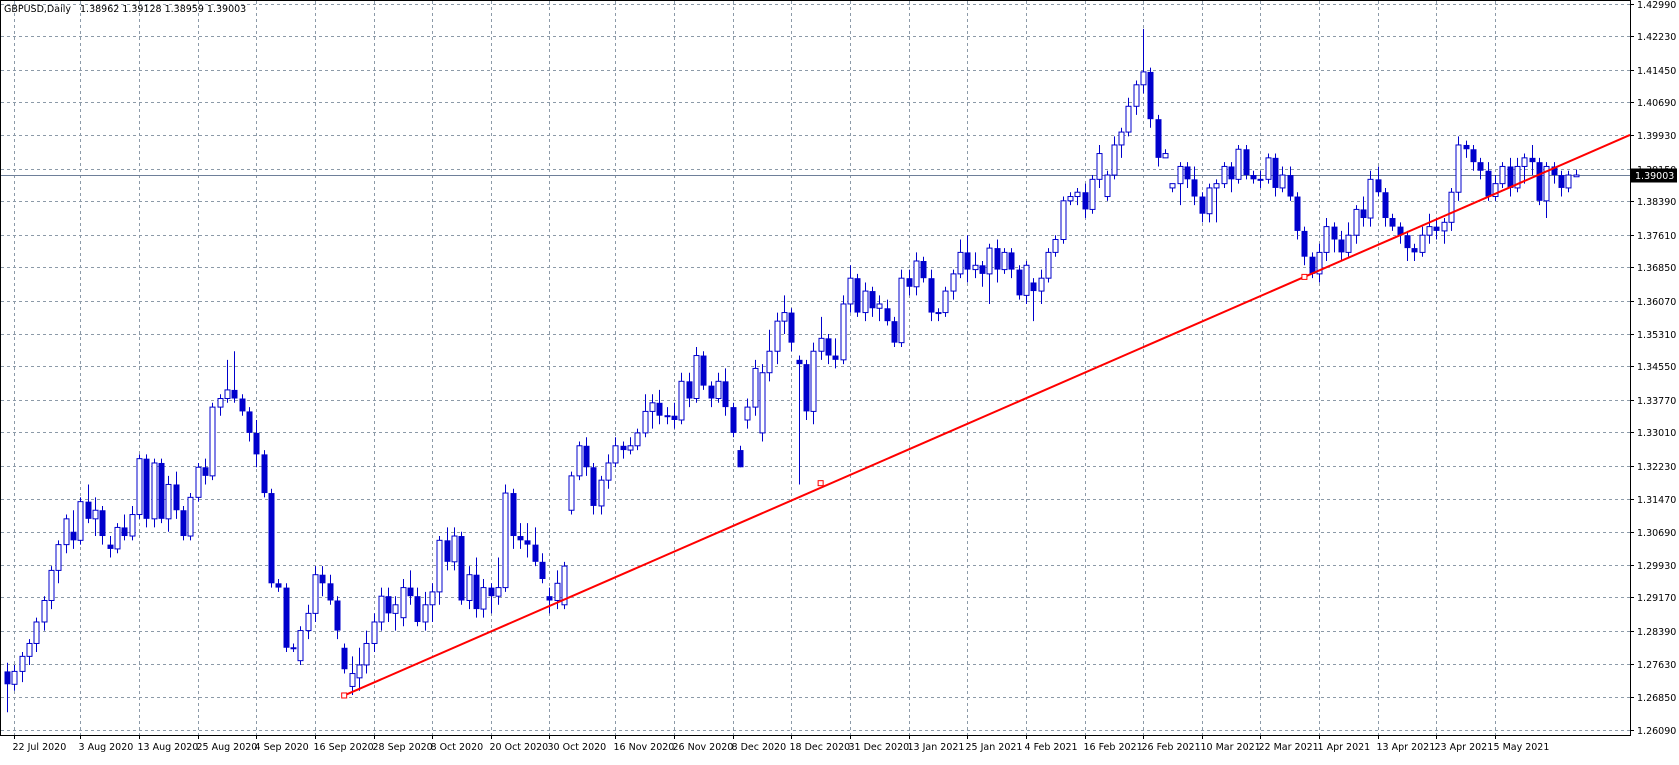  I want to click on x-tick-label: 22 Mar 2021, so click(1289, 747).